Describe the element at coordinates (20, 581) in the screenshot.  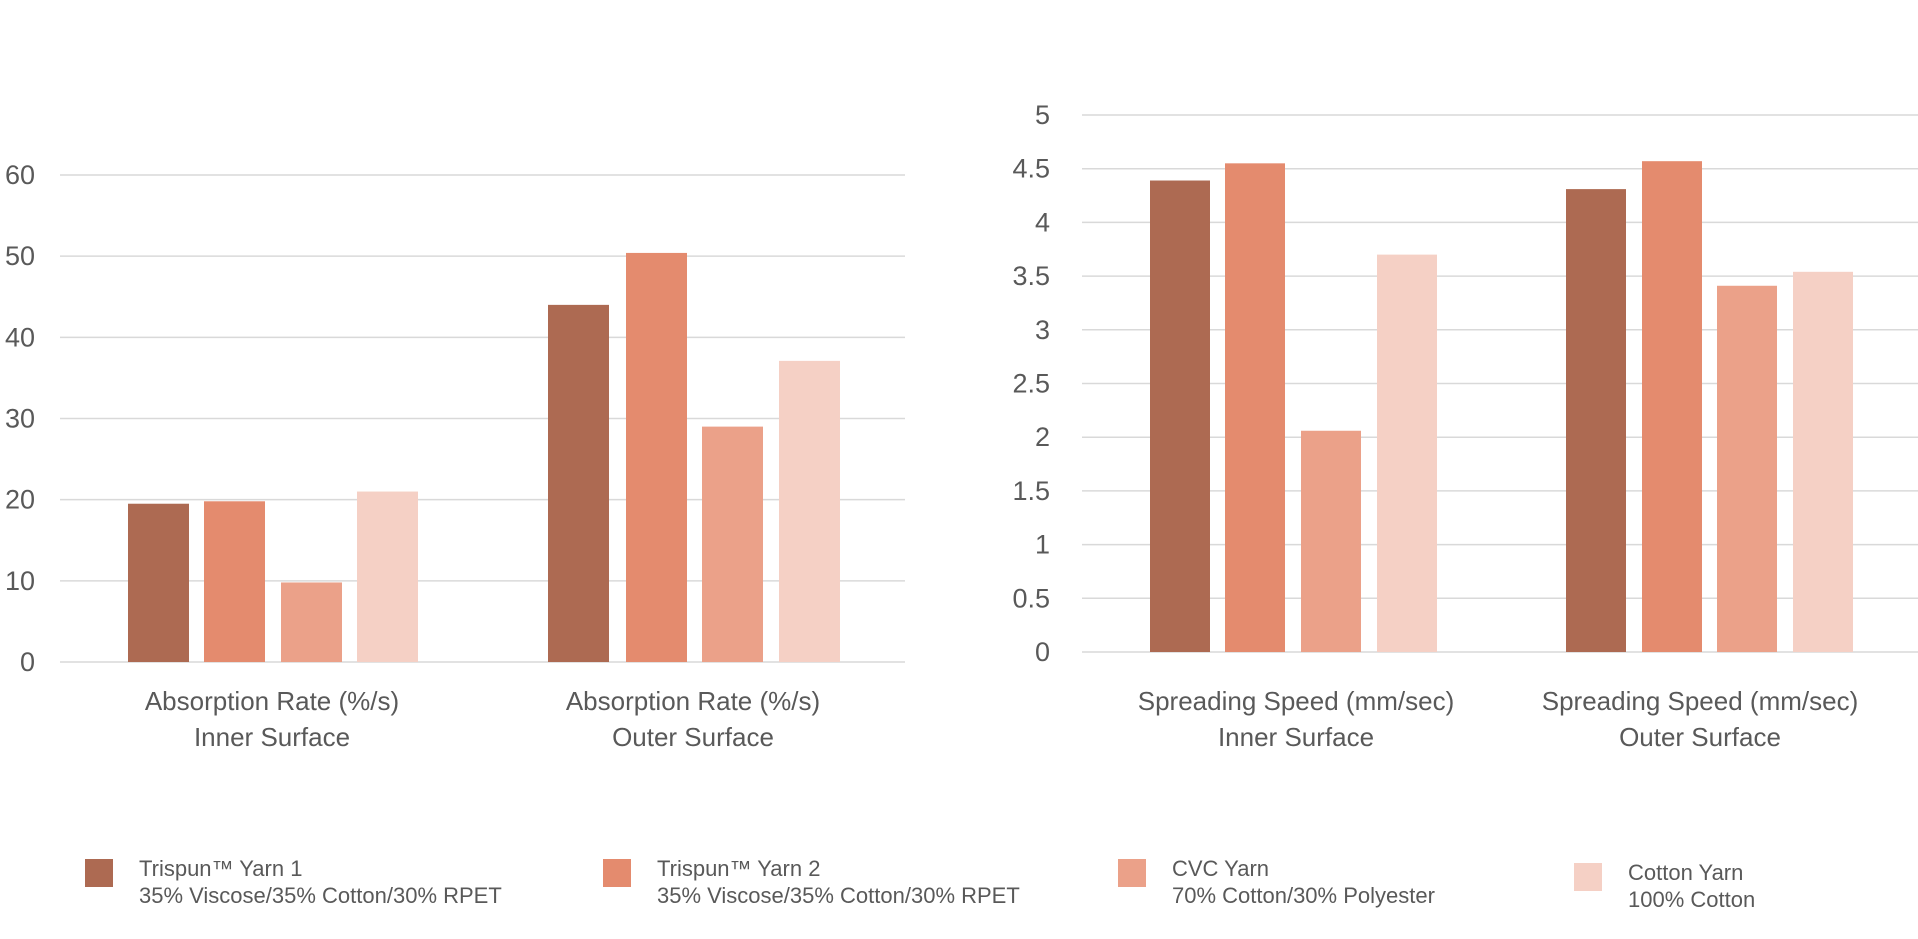
I see `y-tick-label: 10` at that location.